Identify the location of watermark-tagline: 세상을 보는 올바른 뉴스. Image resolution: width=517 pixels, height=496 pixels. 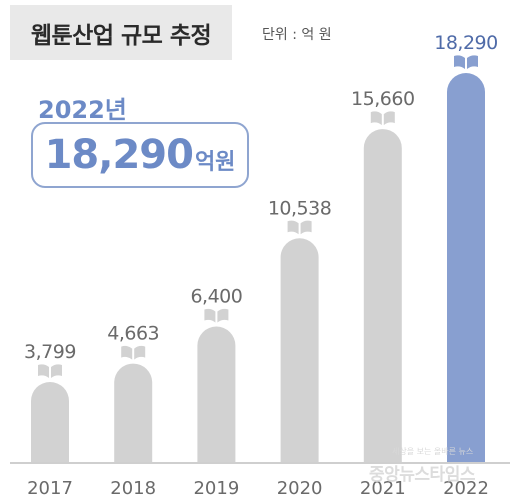
(433, 451).